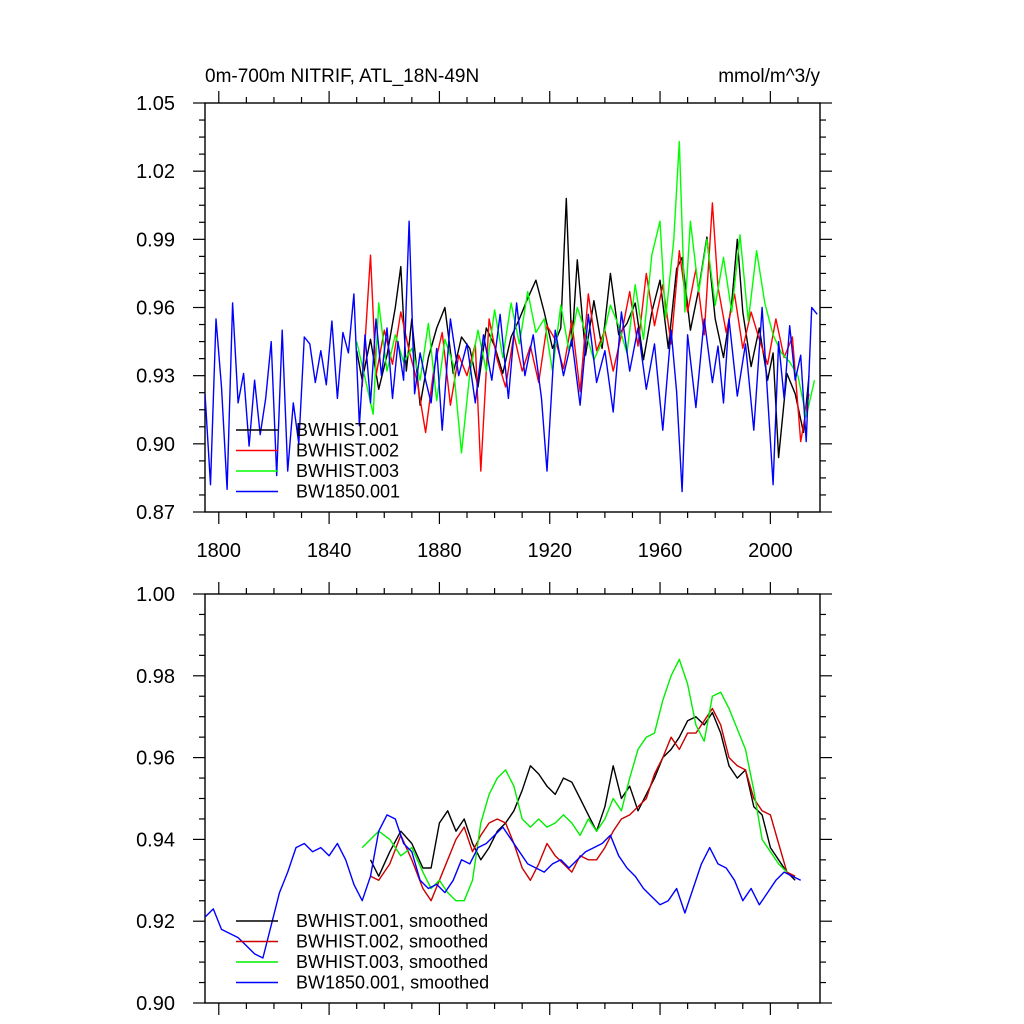 Image resolution: width=1024 pixels, height=1024 pixels. I want to click on legend-label: BWHIST.001, so click(347, 430).